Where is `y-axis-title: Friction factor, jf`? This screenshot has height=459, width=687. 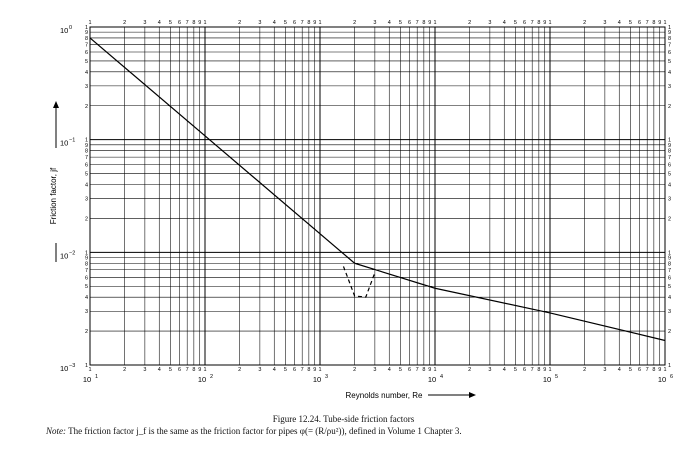
y-axis-title: Friction factor, jf is located at coordinates (53, 195).